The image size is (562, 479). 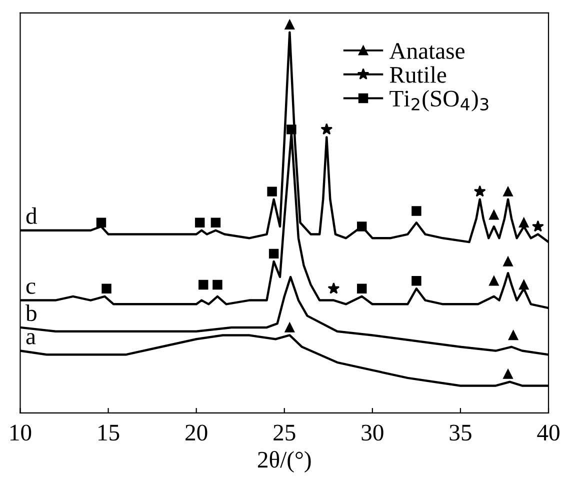 What do you see at coordinates (31, 313) in the screenshot?
I see `series-label: b` at bounding box center [31, 313].